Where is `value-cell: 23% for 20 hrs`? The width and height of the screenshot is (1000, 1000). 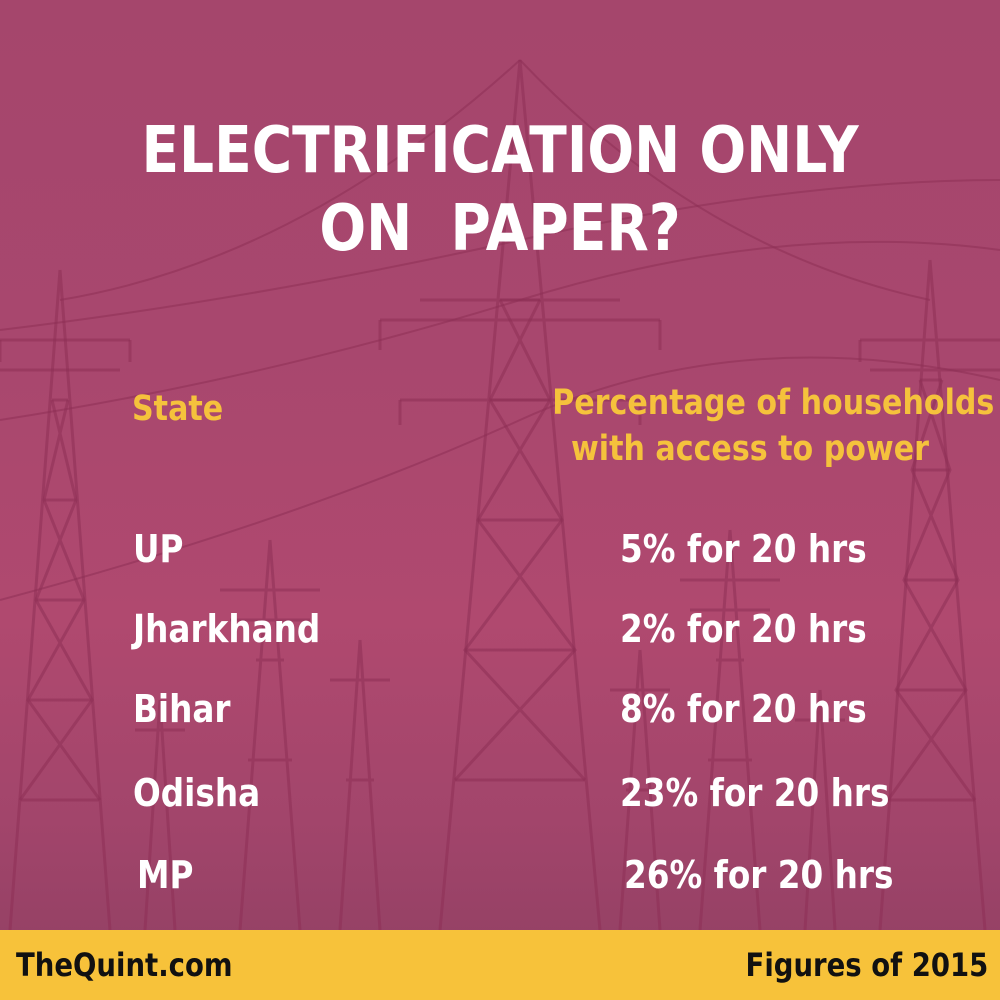 value-cell: 23% for 20 hrs is located at coordinates (755, 793).